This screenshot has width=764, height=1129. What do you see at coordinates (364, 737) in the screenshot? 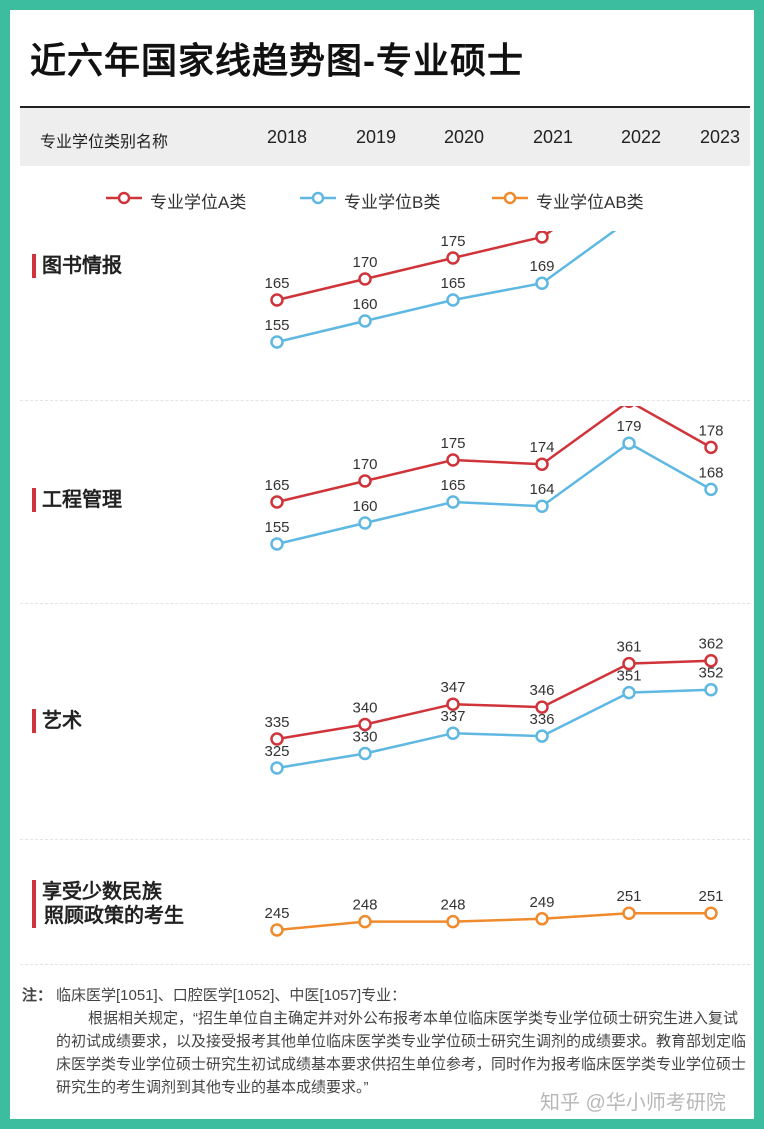
I see `data-label: 330` at bounding box center [364, 737].